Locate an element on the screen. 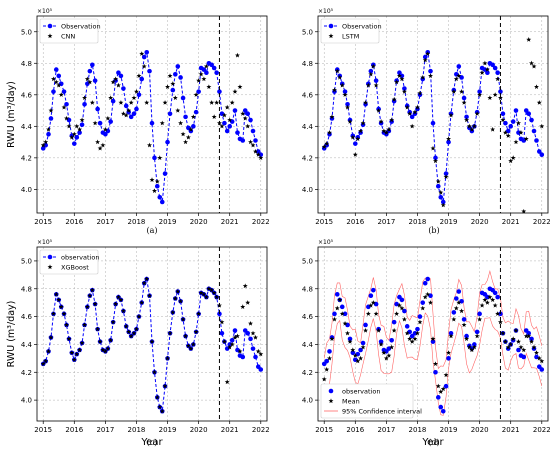  legend: observation Mean 95% Confidence interval is located at coordinates (371, 401).